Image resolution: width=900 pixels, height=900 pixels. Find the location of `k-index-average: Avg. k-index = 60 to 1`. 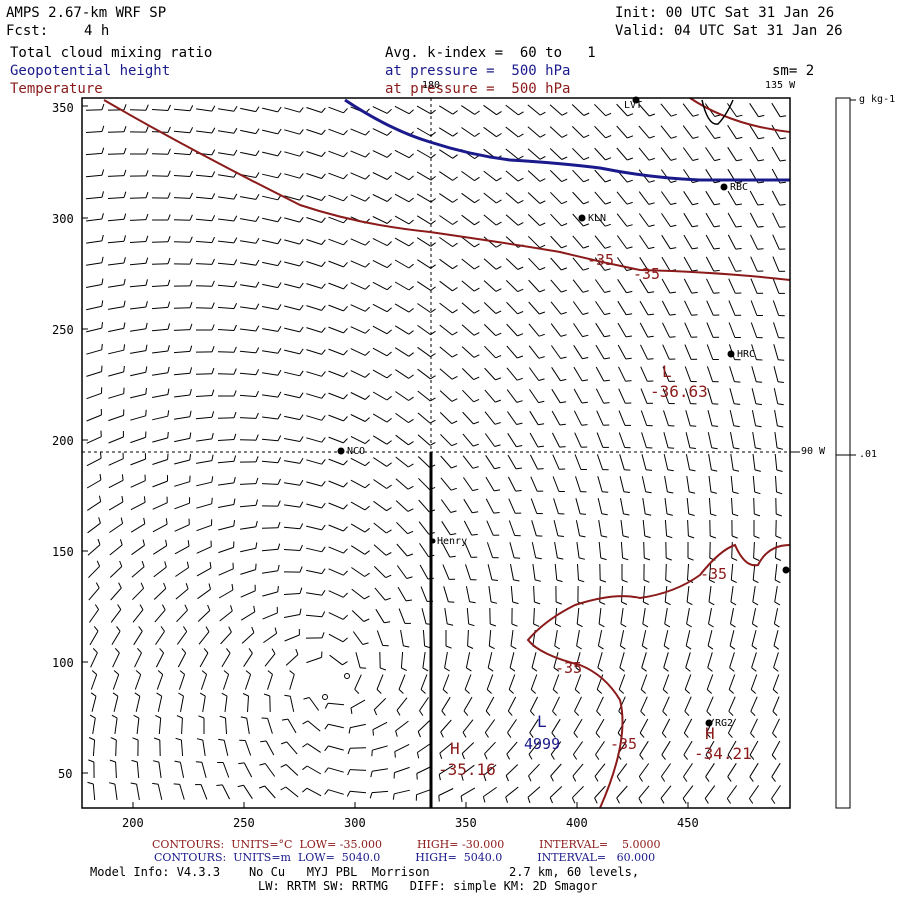

k-index-average: Avg. k-index = 60 to 1 is located at coordinates (490, 53).